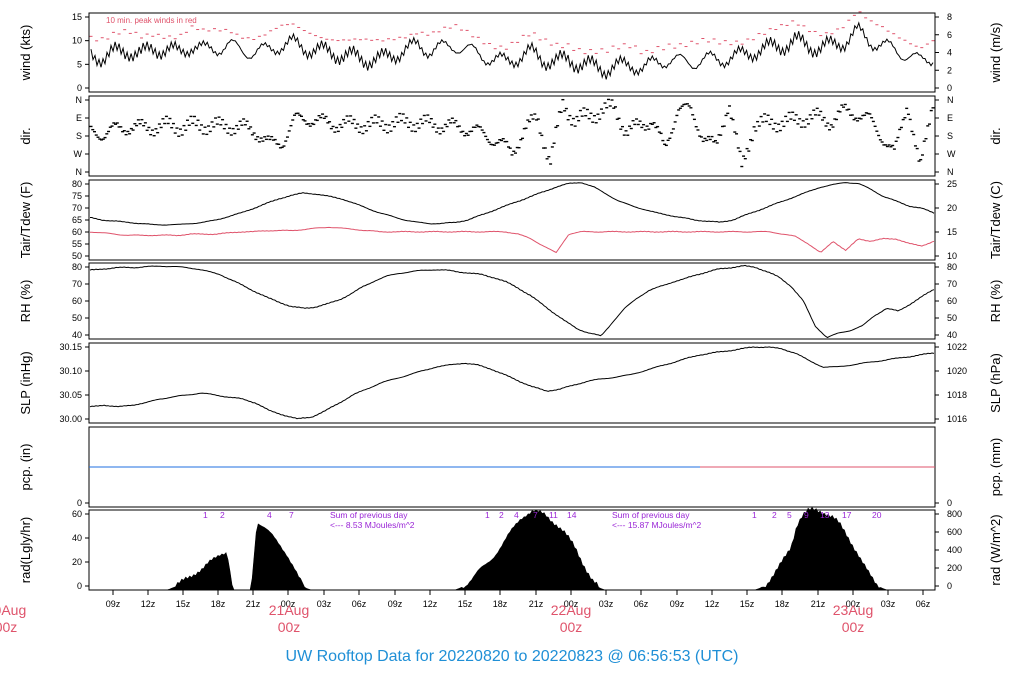  What do you see at coordinates (25, 382) in the screenshot?
I see `y-axis-label: SLP (inHg)` at bounding box center [25, 382].